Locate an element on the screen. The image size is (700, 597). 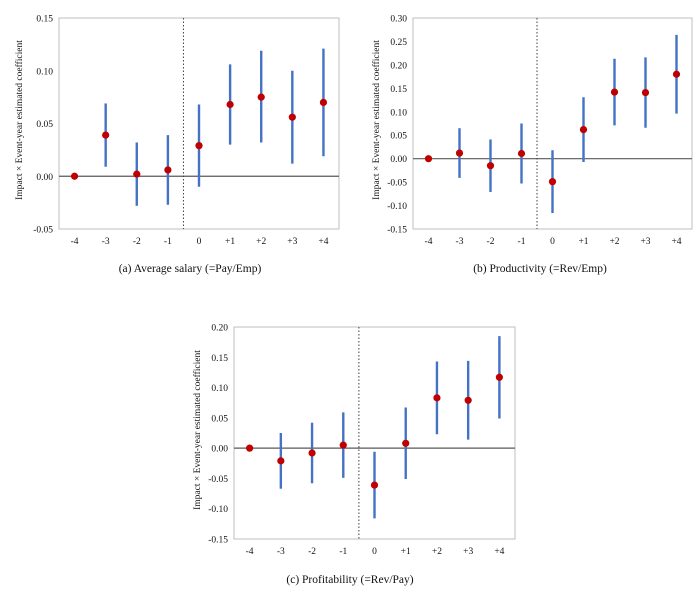
y-tick-label: 0.25 is located at coordinates (398, 43).